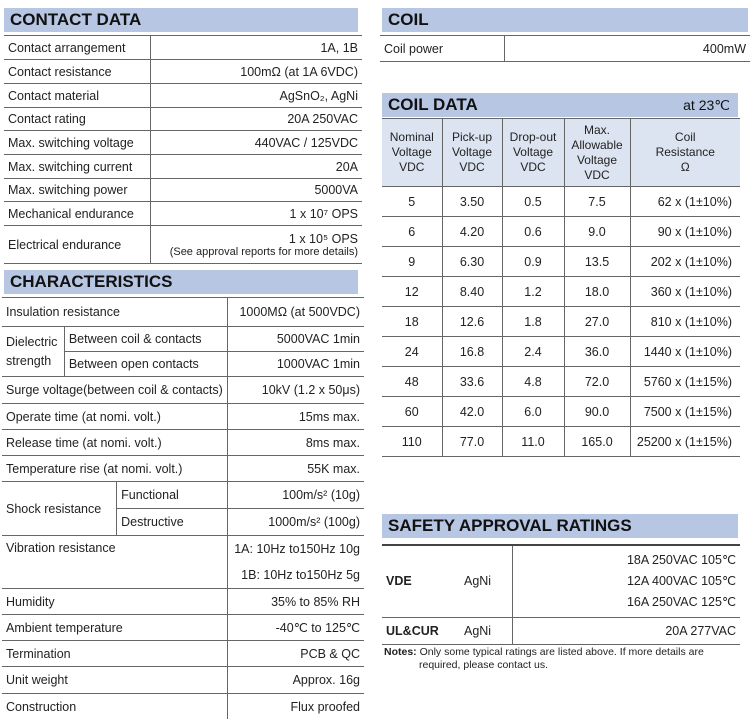 The width and height of the screenshot is (752, 719). What do you see at coordinates (255, 71) in the screenshot?
I see `contact-row-value: 100mΩ (at 1A 6VDC)` at bounding box center [255, 71].